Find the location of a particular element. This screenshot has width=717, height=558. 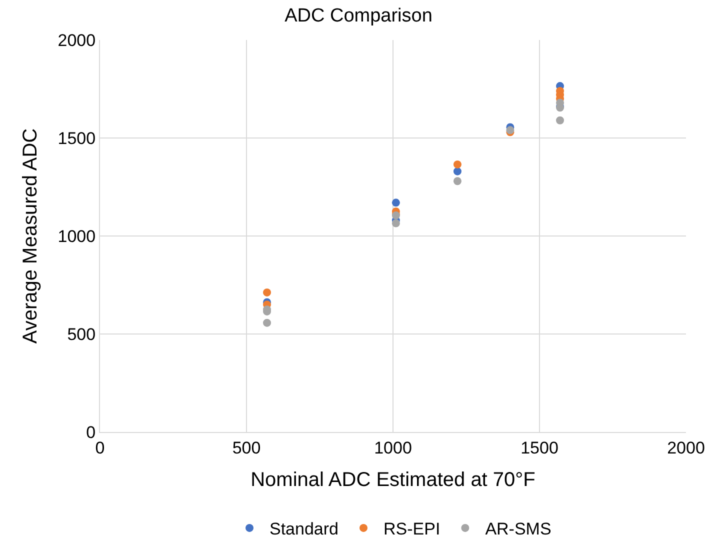

legend-label: RS-EPI is located at coordinates (412, 529).